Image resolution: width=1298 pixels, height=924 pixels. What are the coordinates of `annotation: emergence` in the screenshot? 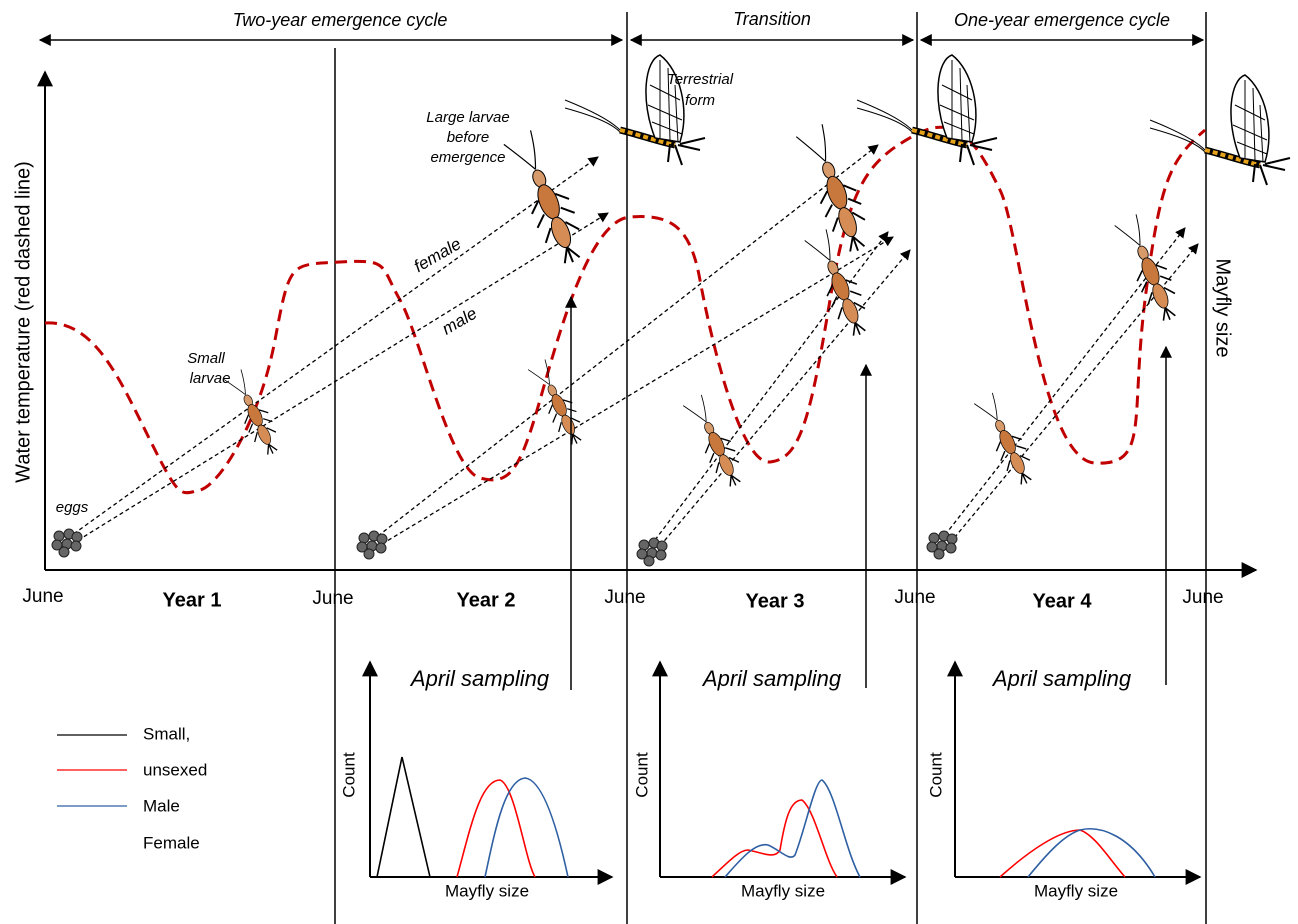 It's located at (467, 157).